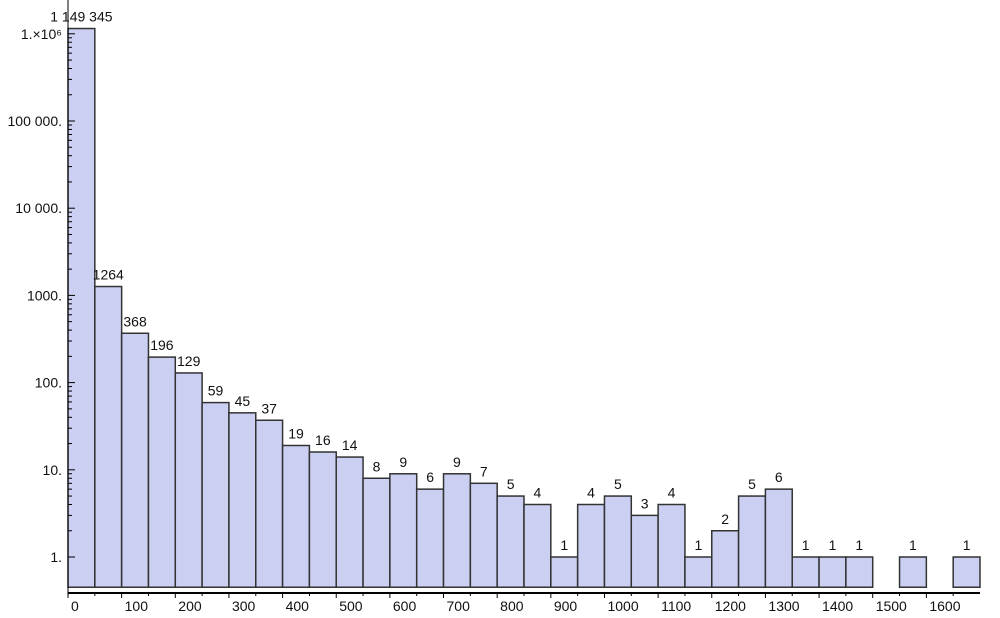 The image size is (1000, 618). What do you see at coordinates (269, 408) in the screenshot?
I see `bar-value-label: 37` at bounding box center [269, 408].